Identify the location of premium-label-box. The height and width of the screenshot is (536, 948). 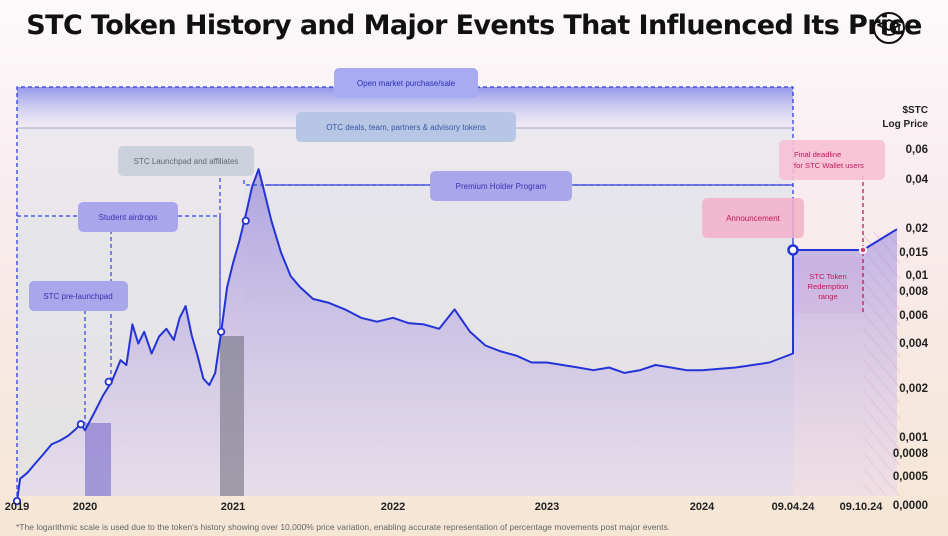
(501, 186).